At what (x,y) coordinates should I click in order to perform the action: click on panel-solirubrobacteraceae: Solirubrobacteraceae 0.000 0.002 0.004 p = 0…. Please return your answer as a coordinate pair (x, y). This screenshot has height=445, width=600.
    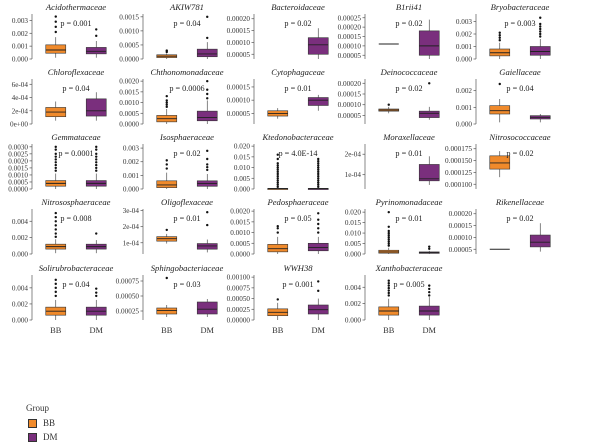
    Looking at the image, I should click on (63, 299).